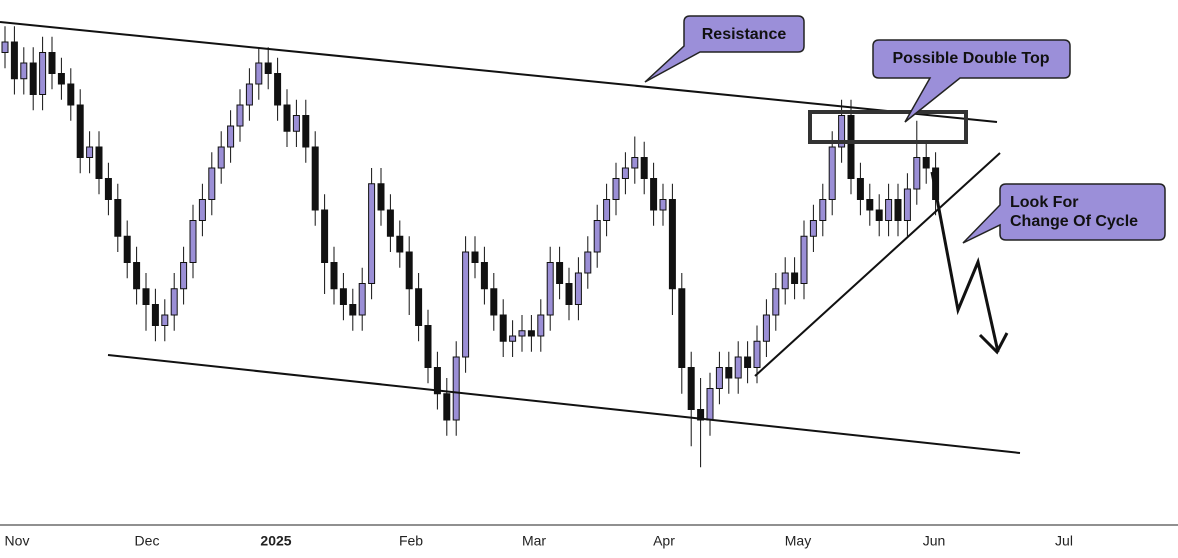 This screenshot has width=1178, height=558. What do you see at coordinates (664, 541) in the screenshot?
I see `x-tick-label: Apr` at bounding box center [664, 541].